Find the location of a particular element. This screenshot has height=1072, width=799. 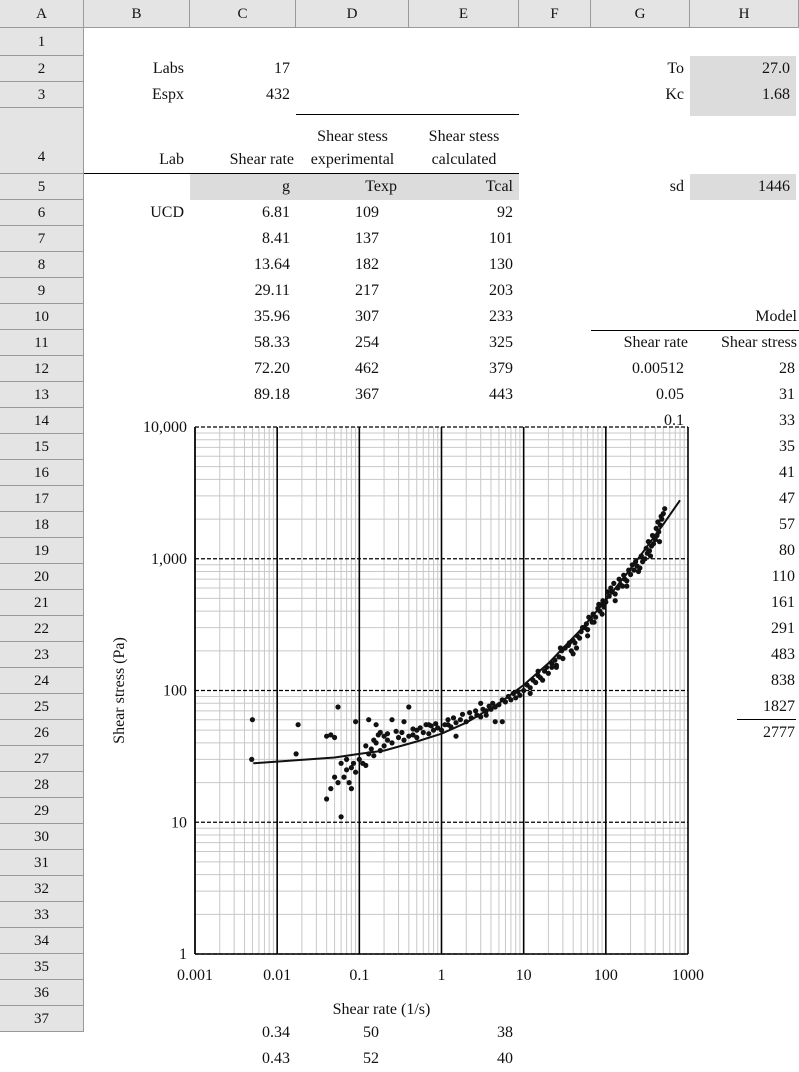

column-header-c: C is located at coordinates (243, 14).